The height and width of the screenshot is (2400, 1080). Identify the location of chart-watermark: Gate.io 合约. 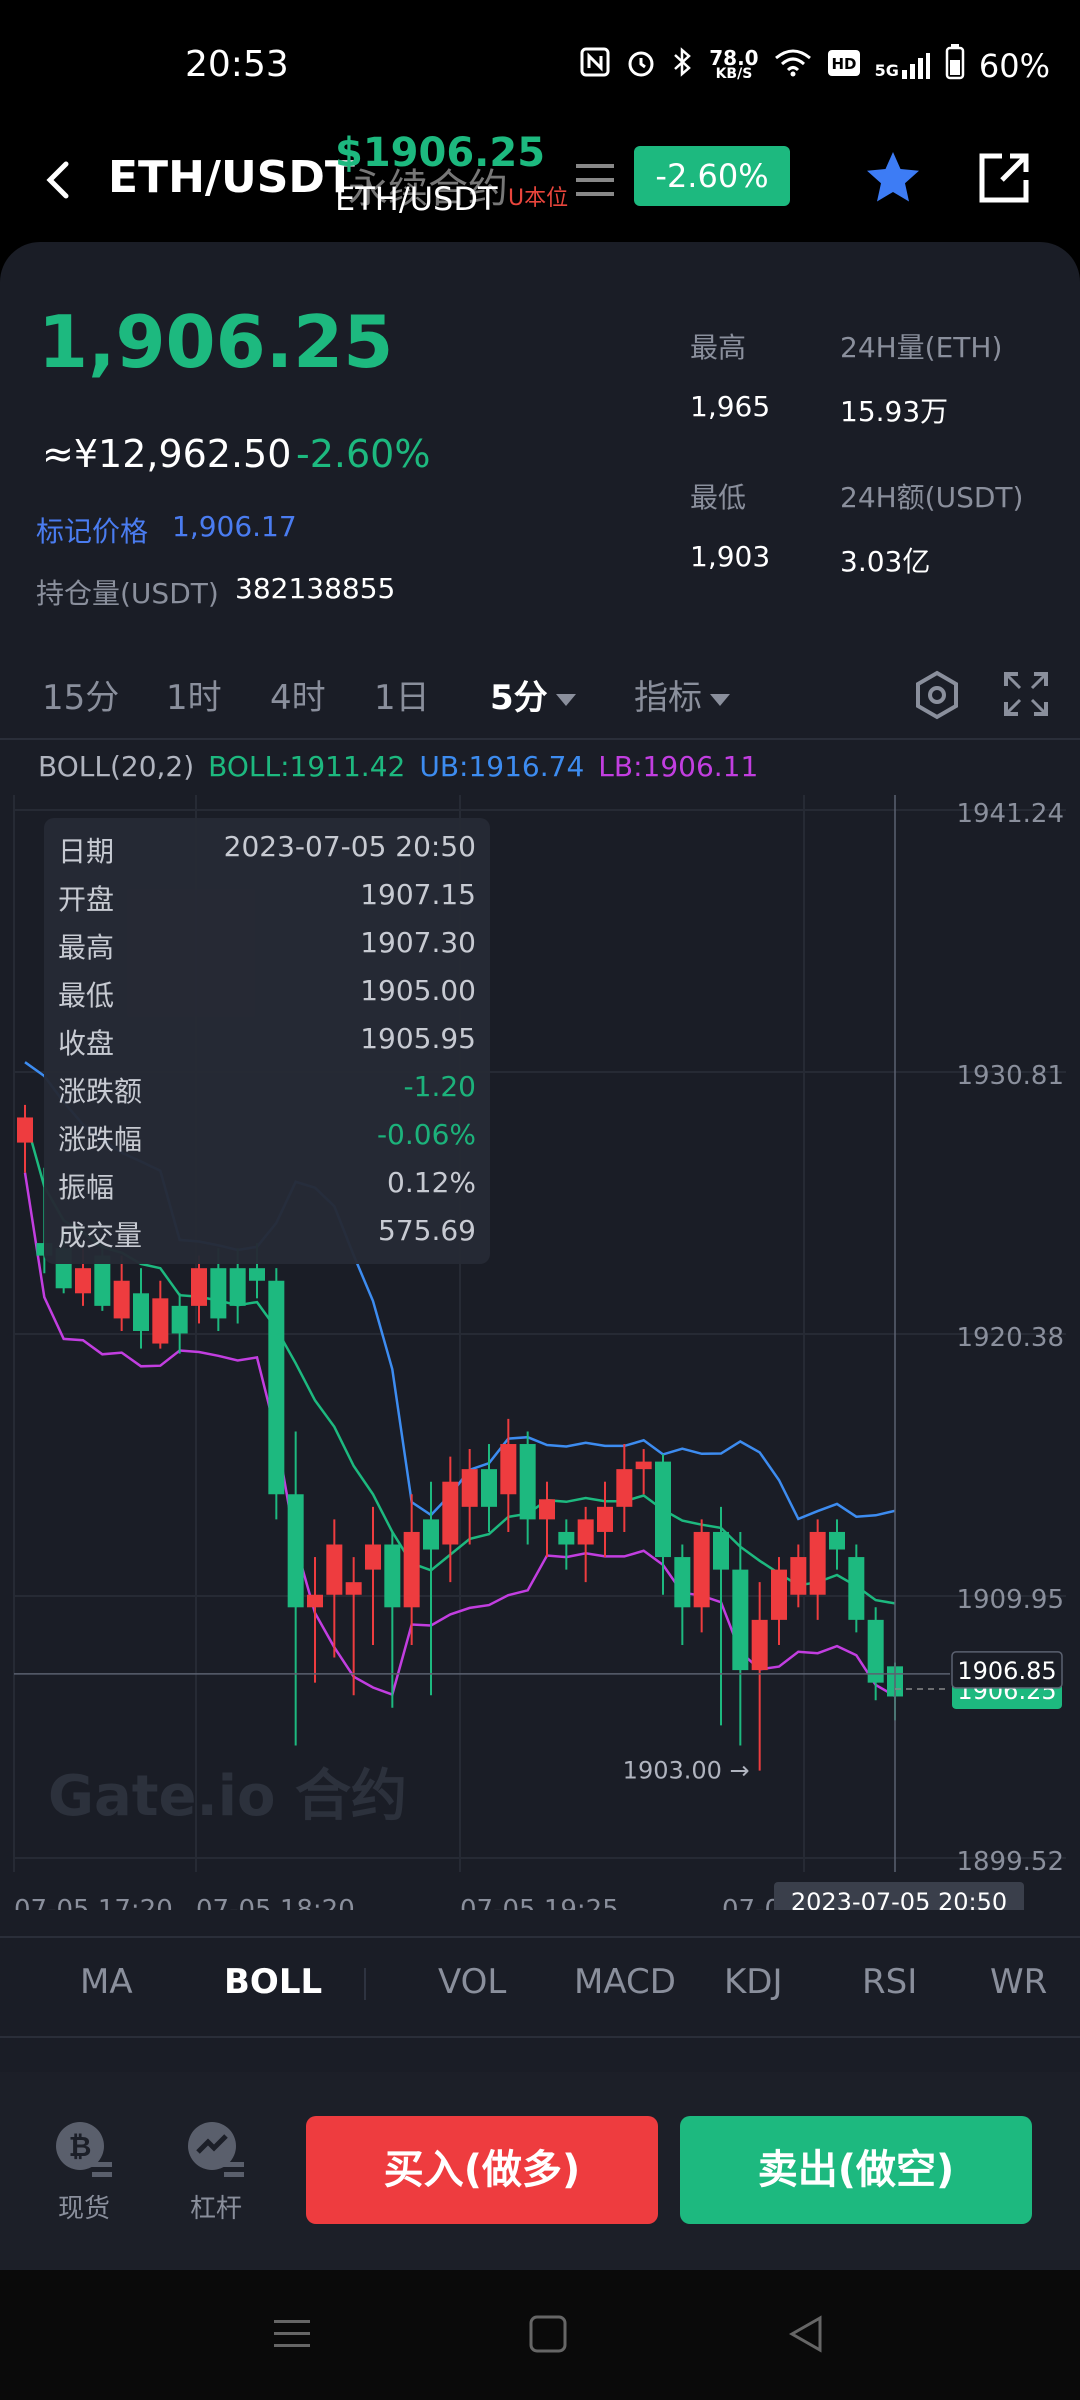
(227, 1796).